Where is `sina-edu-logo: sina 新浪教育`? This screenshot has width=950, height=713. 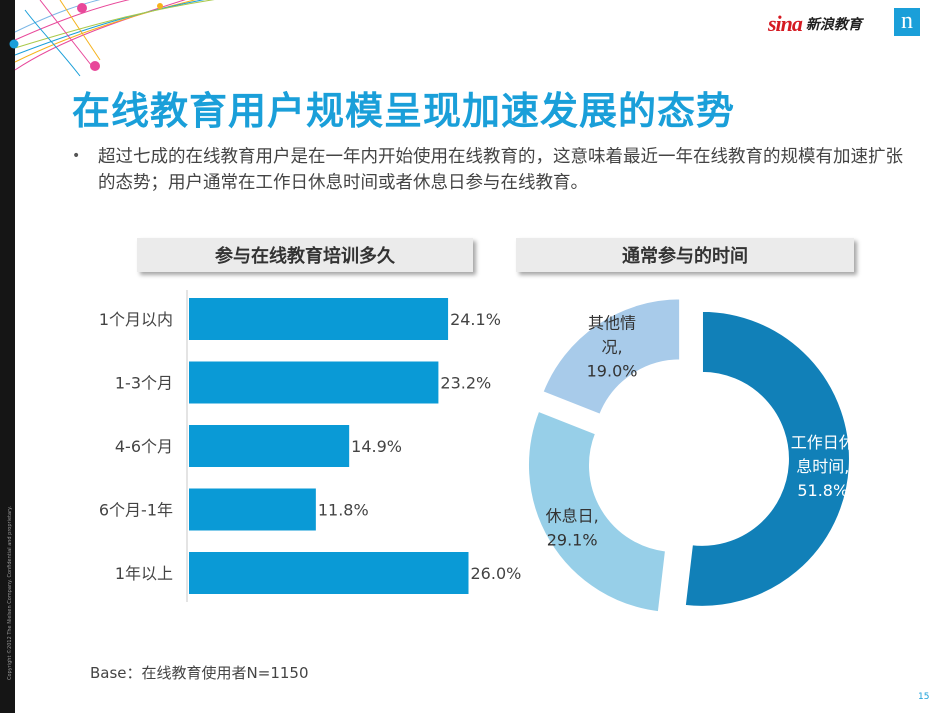 sina-edu-logo: sina 新浪教育 is located at coordinates (815, 23).